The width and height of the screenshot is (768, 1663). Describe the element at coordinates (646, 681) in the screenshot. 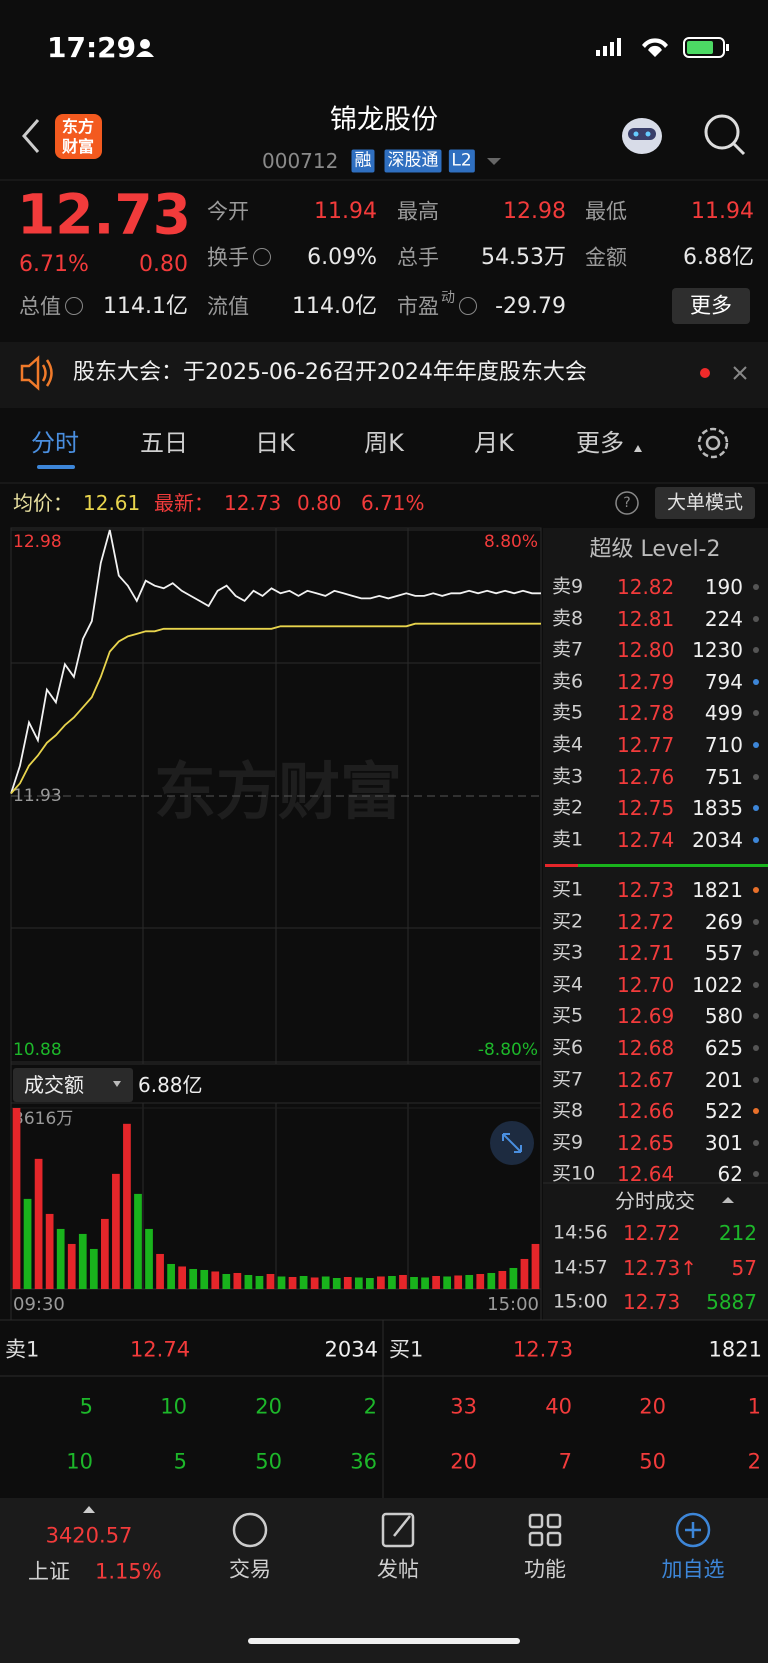

I see `book-price: 12.79` at that location.